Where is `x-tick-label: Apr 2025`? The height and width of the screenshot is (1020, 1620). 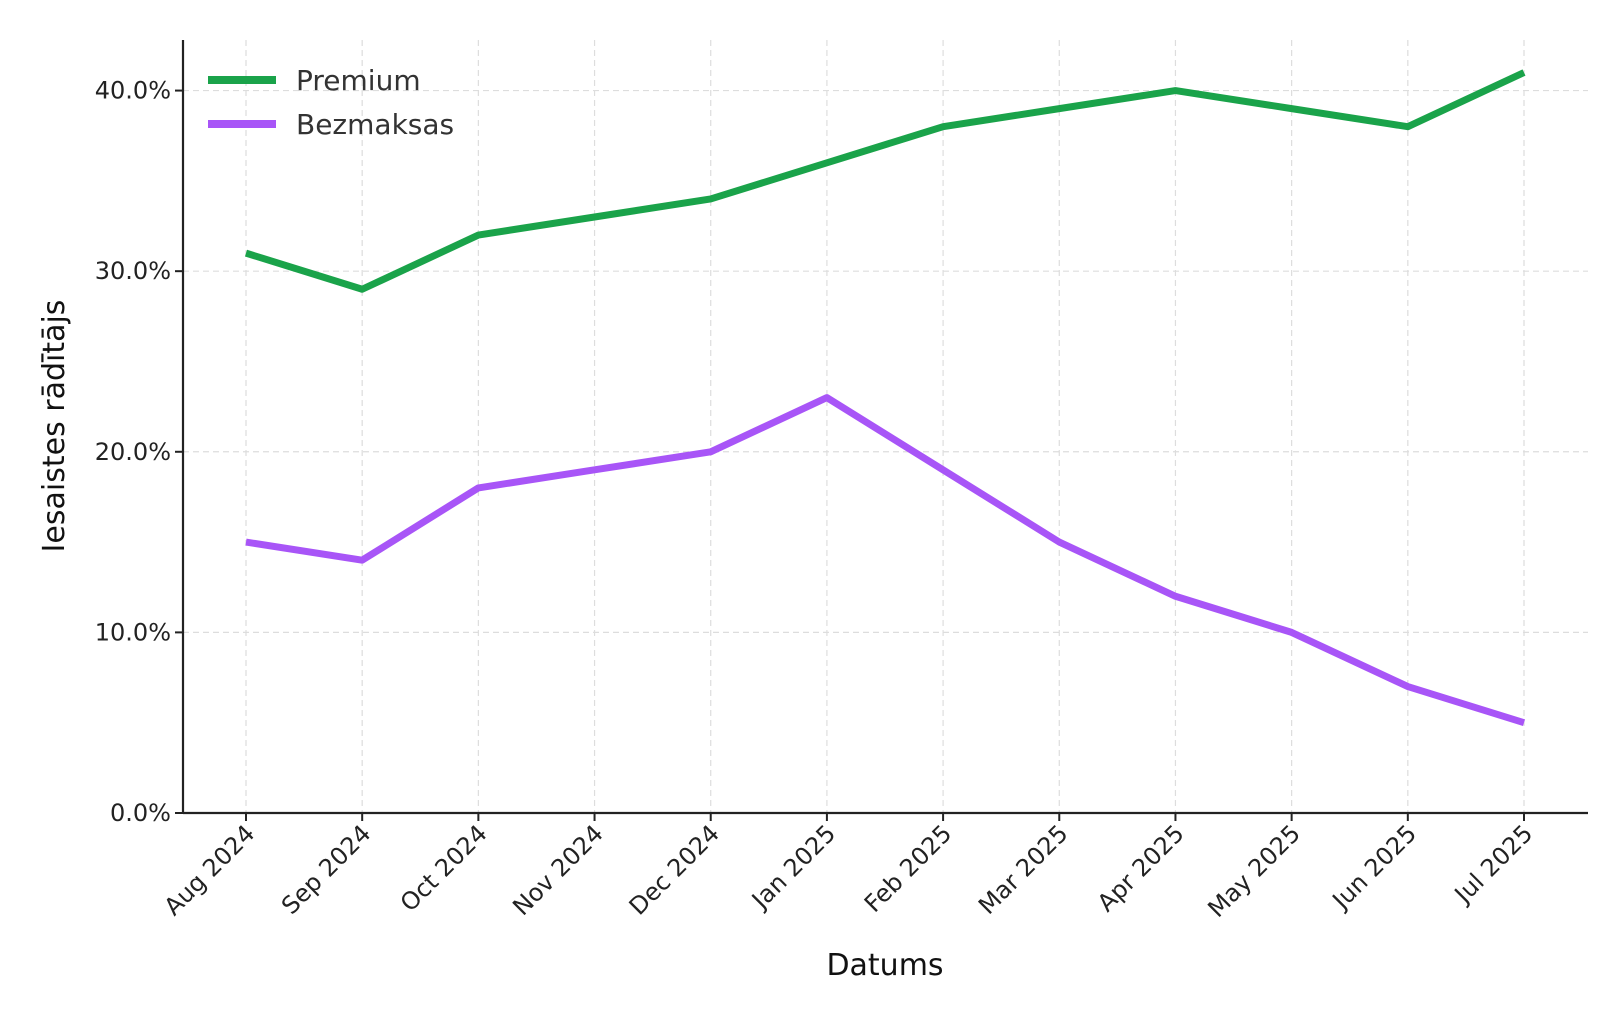 x-tick-label: Apr 2025 is located at coordinates (1141, 868).